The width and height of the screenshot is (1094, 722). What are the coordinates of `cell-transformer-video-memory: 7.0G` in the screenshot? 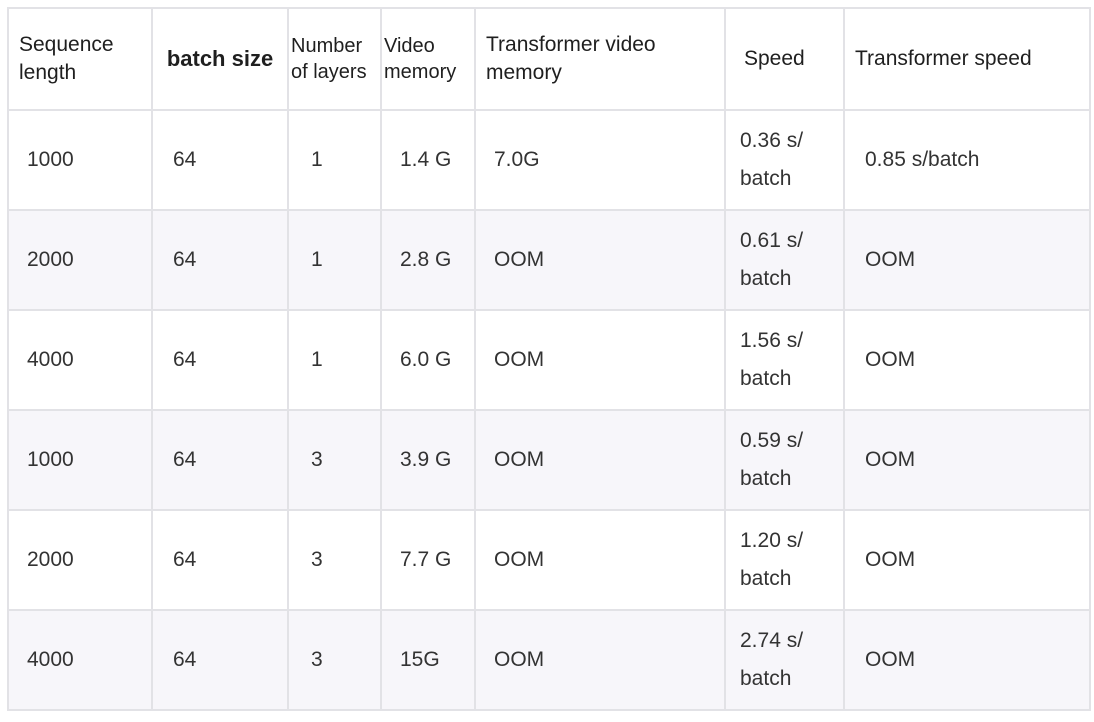 It's located at (600, 160).